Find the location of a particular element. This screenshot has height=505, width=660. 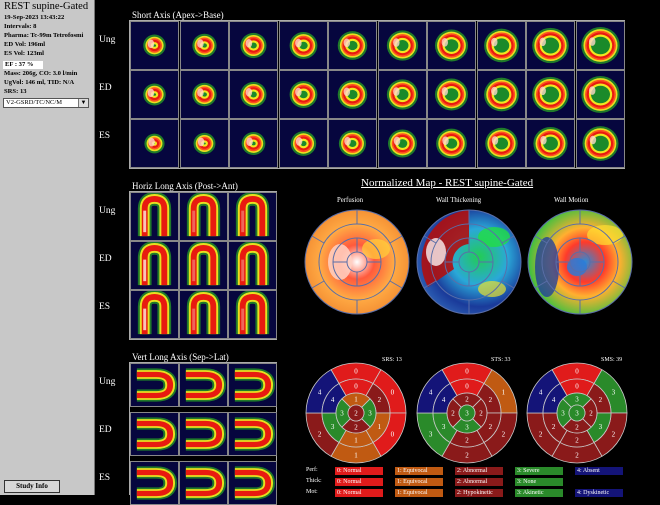

srs-score: SRS: 13 is located at coordinates (392, 360).